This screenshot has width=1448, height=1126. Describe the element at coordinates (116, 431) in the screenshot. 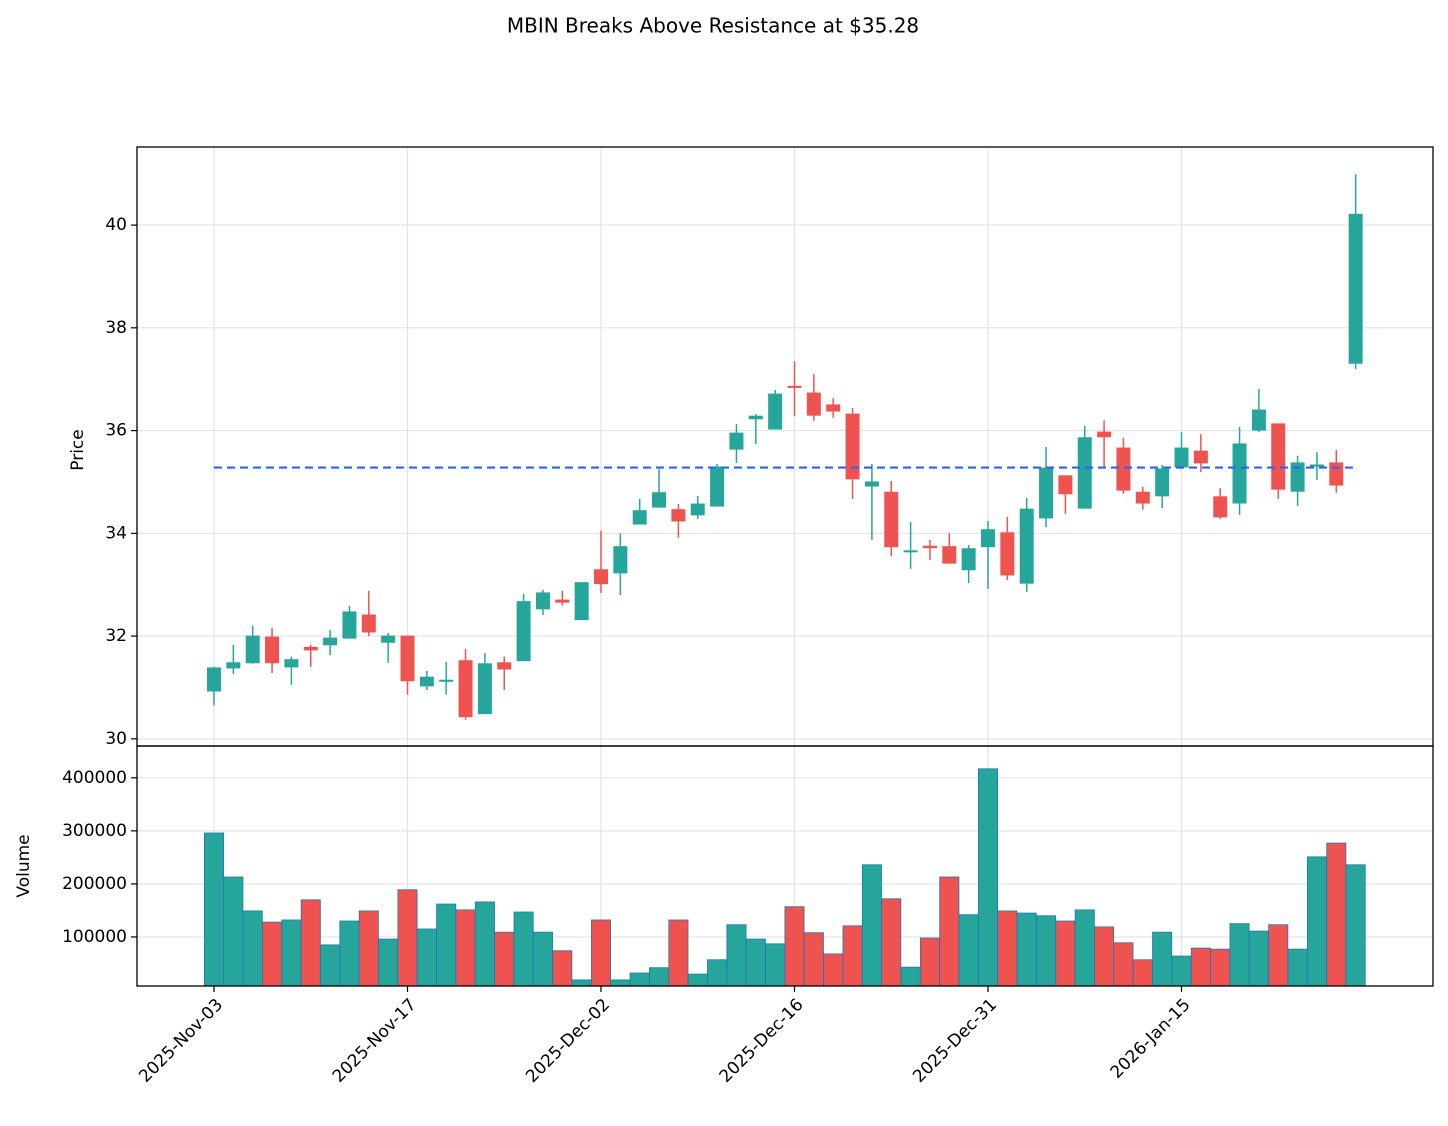

I see `y-tick-label: 36` at that location.